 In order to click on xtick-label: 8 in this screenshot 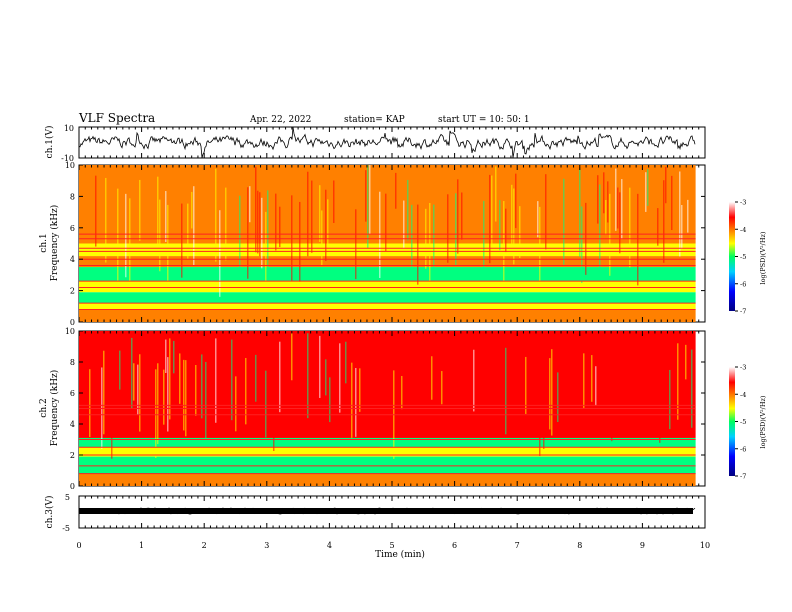, I will do `click(579, 545)`.